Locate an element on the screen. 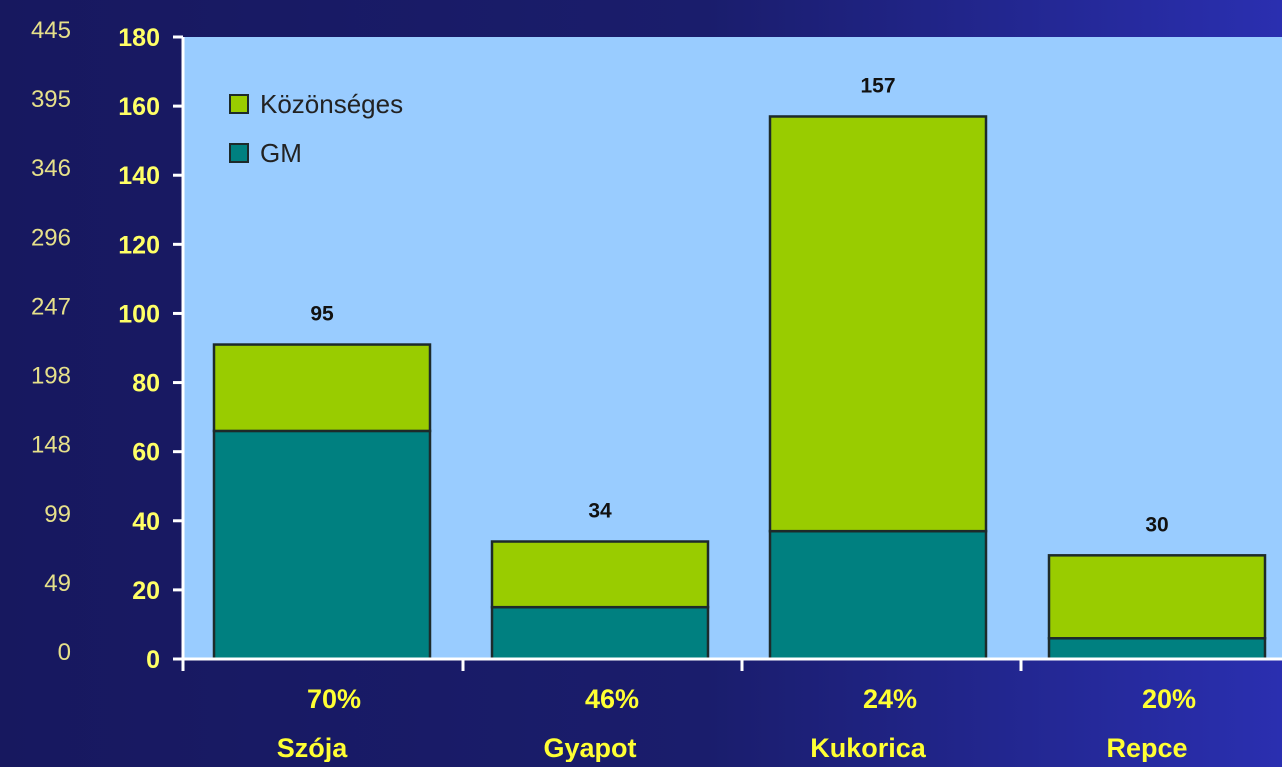 The image size is (1282, 767). y-tick-label: 120 is located at coordinates (139, 245).